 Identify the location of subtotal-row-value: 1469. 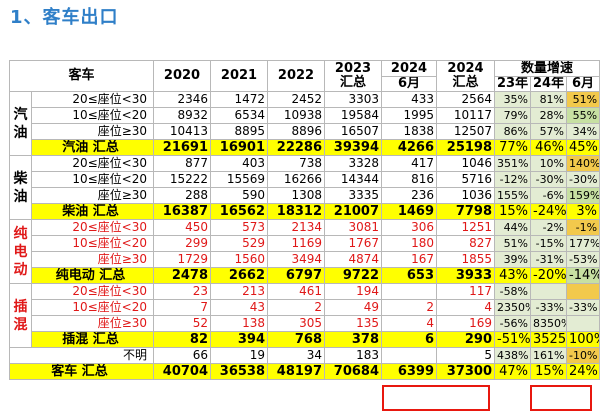
(409, 211).